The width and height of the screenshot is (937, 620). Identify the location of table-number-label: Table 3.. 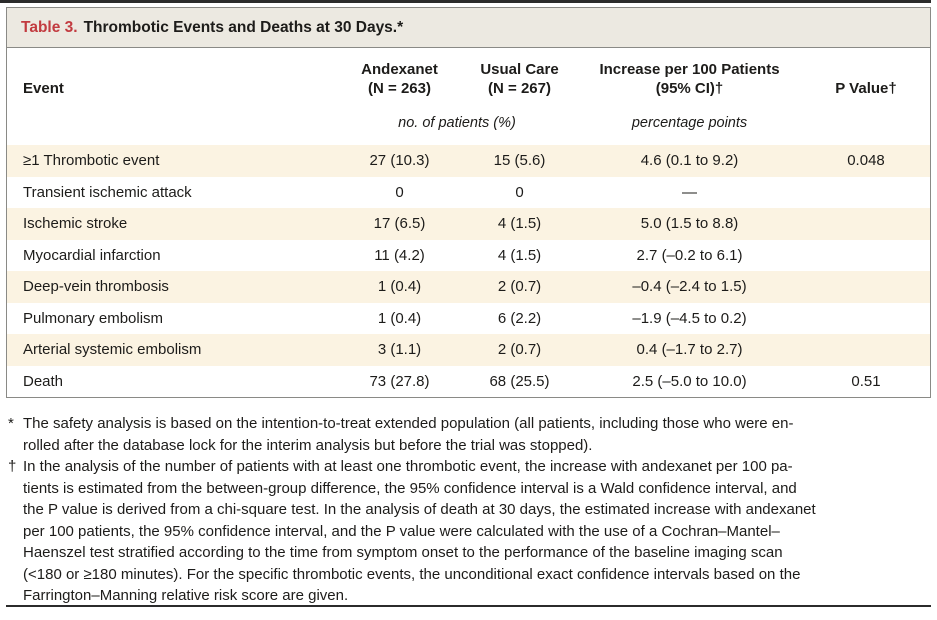
(49, 27).